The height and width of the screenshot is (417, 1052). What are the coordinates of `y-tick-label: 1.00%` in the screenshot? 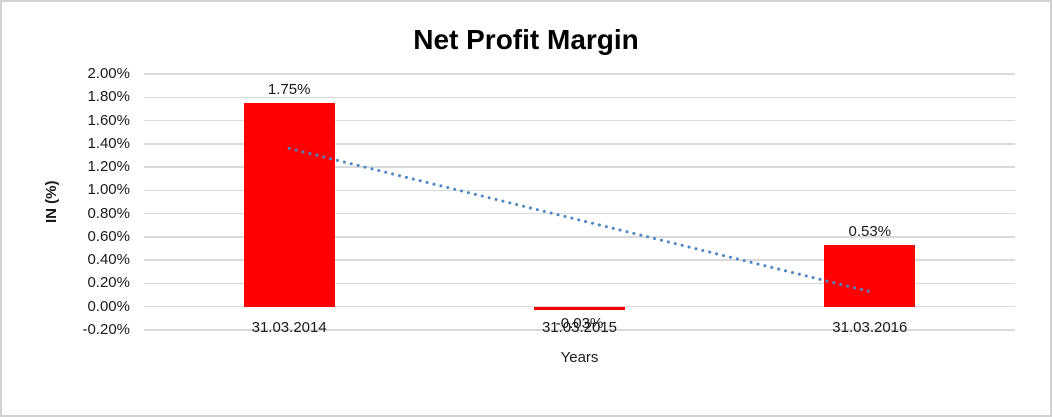 It's located at (108, 190).